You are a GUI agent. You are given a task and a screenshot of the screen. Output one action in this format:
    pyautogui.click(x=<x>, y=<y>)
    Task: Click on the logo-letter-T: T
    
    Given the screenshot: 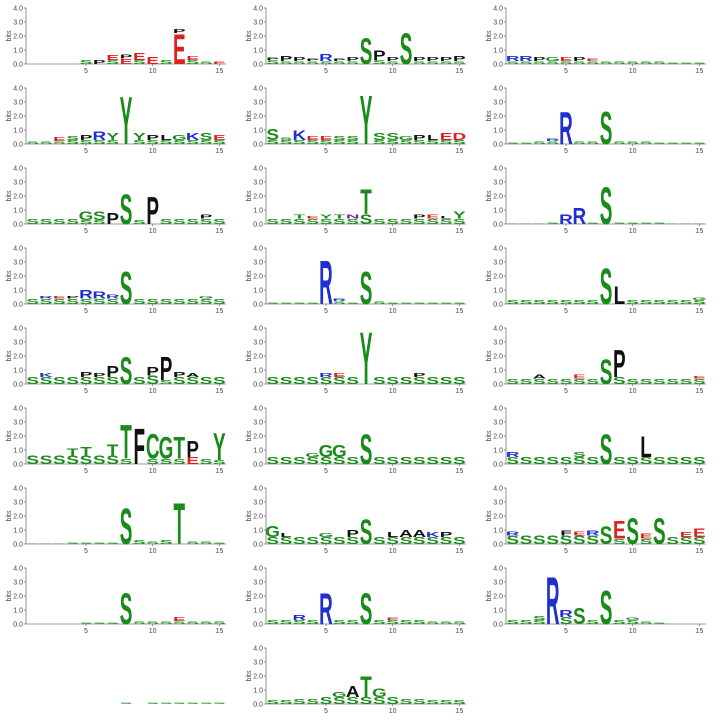 What is the action you would take?
    pyautogui.click(x=340, y=216)
    